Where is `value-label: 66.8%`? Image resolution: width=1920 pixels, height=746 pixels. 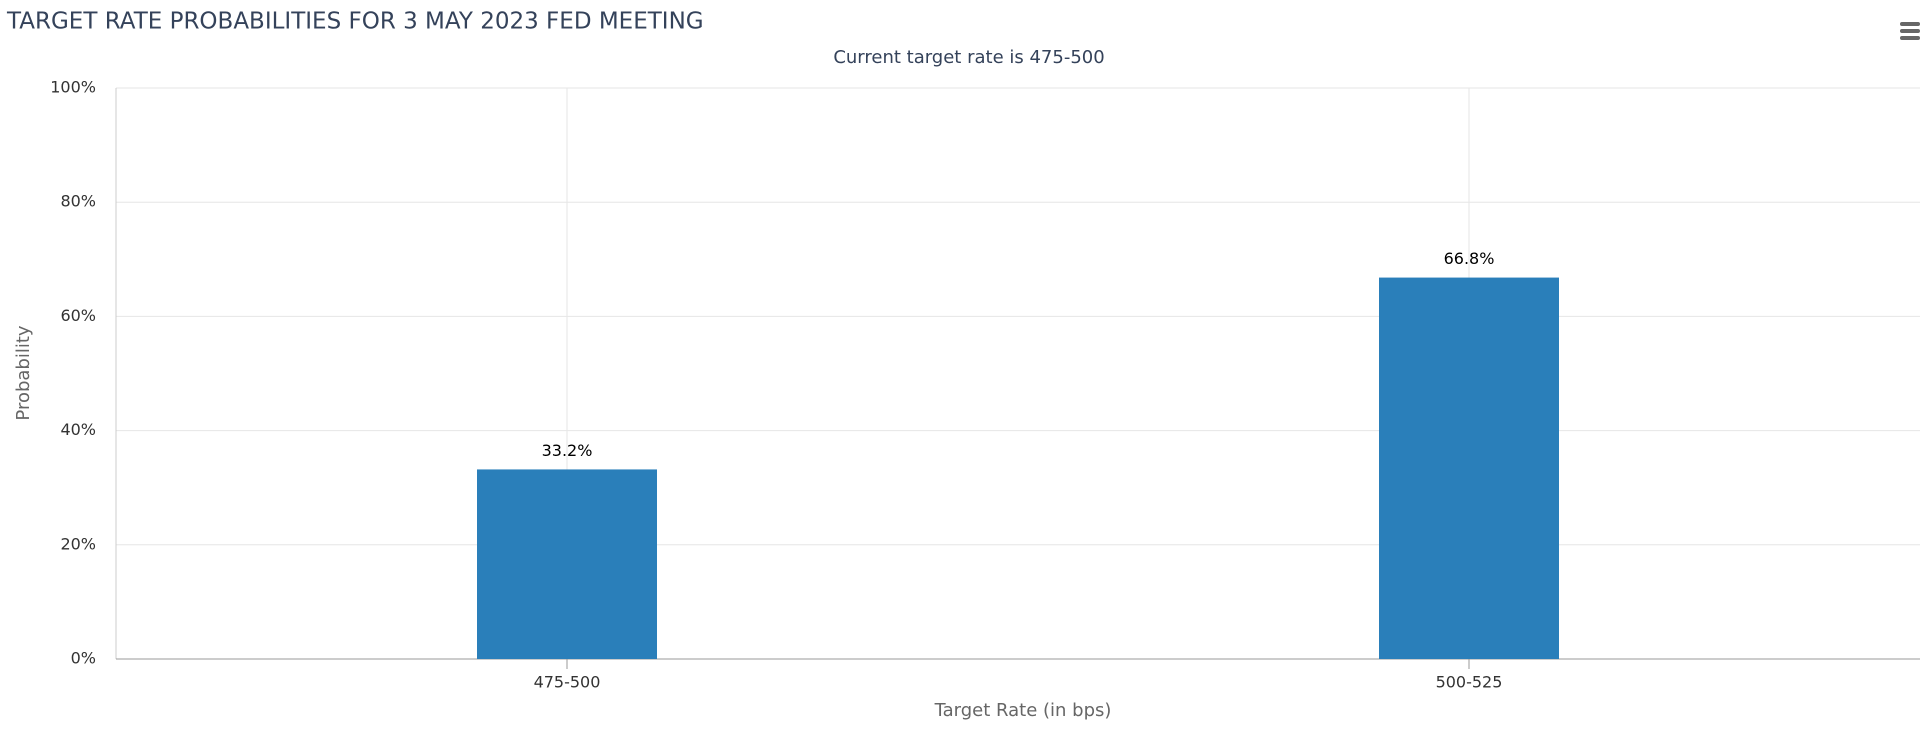 value-label: 66.8% is located at coordinates (1469, 258).